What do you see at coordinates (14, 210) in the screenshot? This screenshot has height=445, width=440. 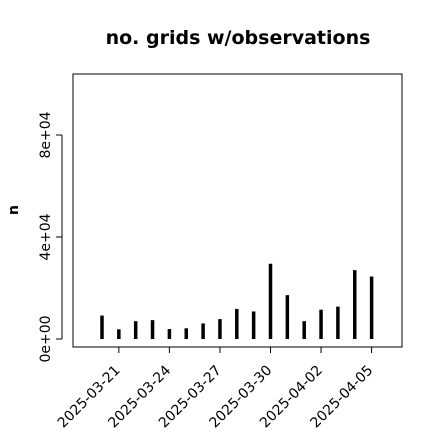 I see `y-axis-label: n` at bounding box center [14, 210].